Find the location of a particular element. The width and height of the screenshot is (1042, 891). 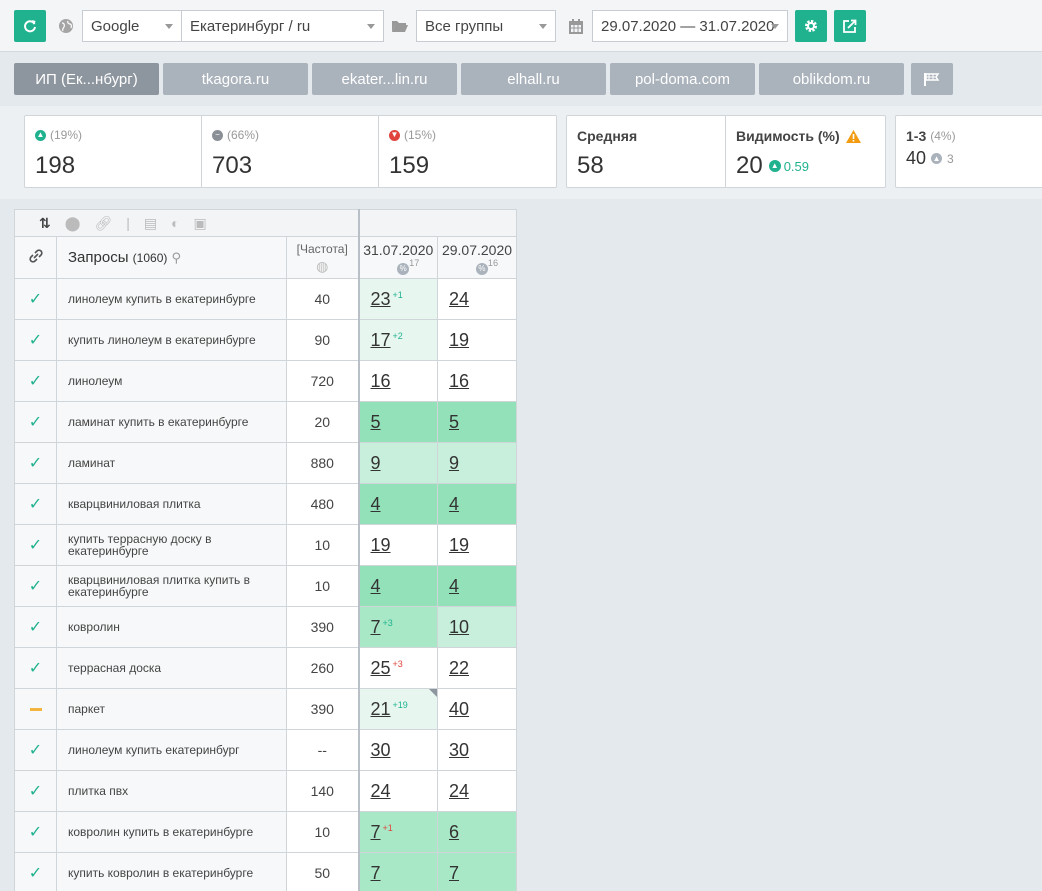

tab-project-0: ИП (Ек...нбург) is located at coordinates (86, 79).